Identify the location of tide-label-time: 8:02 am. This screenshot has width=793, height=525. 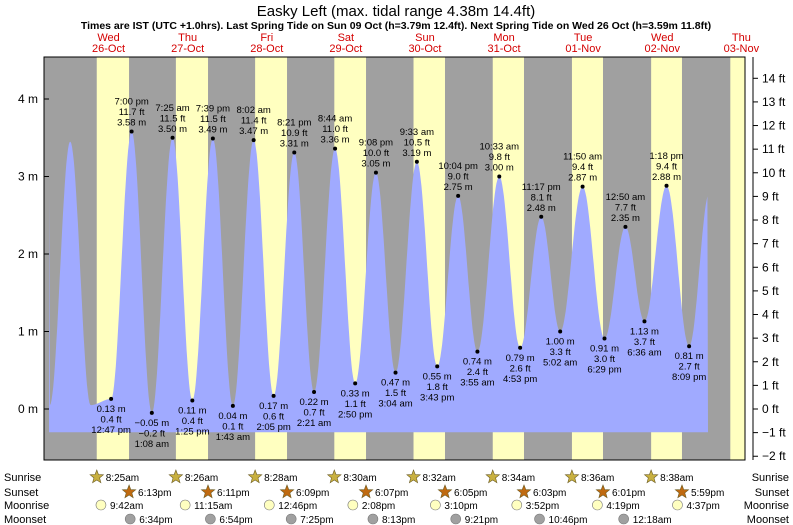
(254, 110).